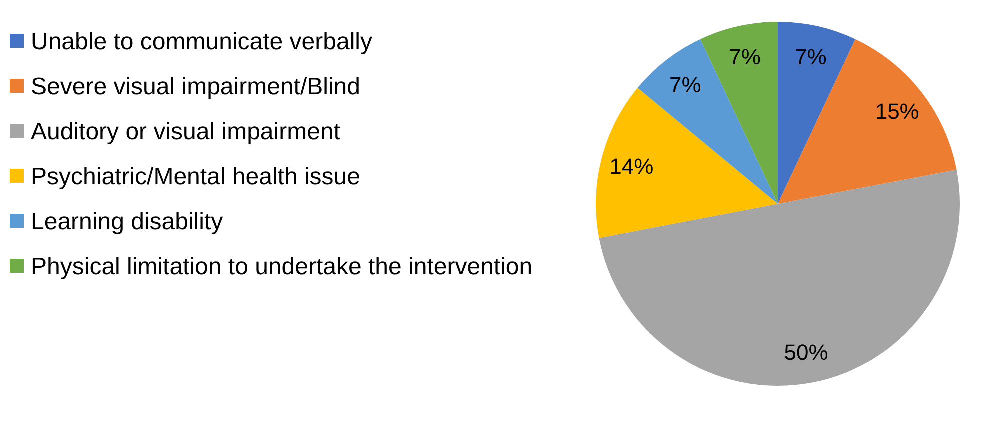 This screenshot has width=1000, height=423. Describe the element at coordinates (186, 132) in the screenshot. I see `legend-label: Auditory or visual impairment` at that location.